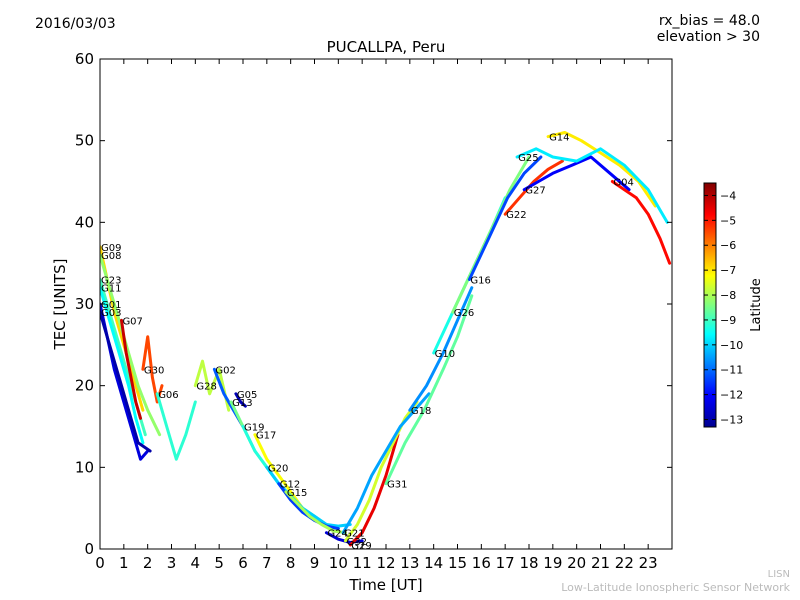 Image resolution: width=800 pixels, height=600 pixels. Describe the element at coordinates (254, 428) in the screenshot. I see `series-label-g19: G19` at that location.